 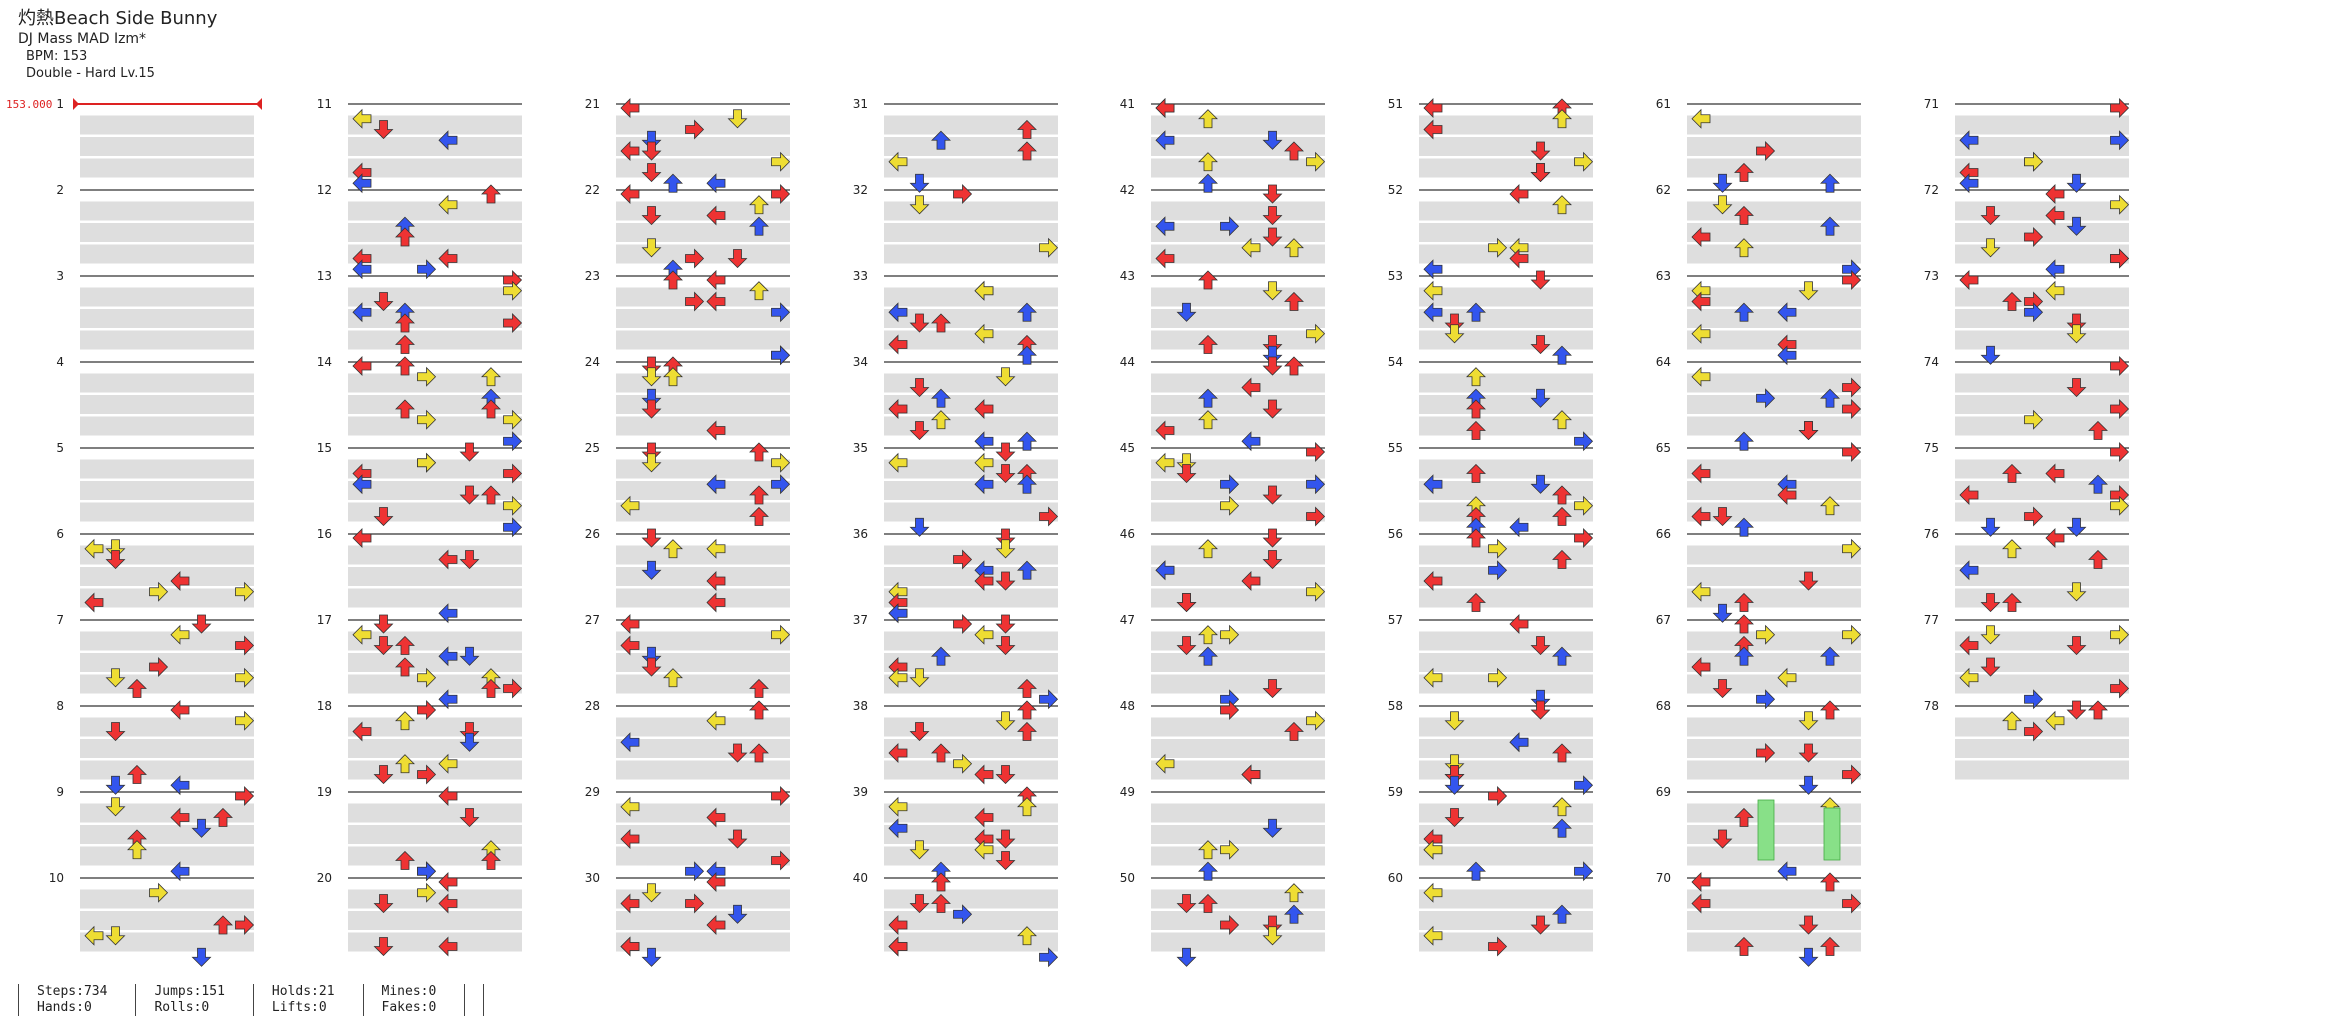 What do you see at coordinates (1931, 276) in the screenshot?
I see `measure-number: 73` at bounding box center [1931, 276].